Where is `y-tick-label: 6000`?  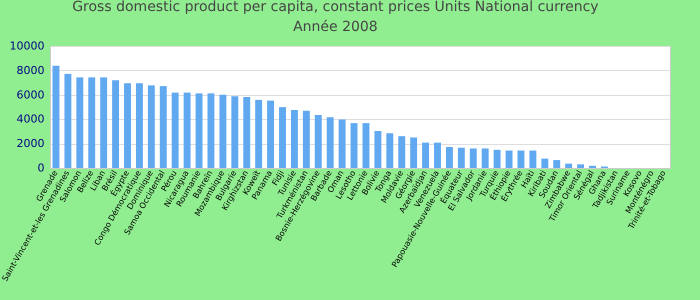 y-tick-label: 6000 is located at coordinates (30, 95).